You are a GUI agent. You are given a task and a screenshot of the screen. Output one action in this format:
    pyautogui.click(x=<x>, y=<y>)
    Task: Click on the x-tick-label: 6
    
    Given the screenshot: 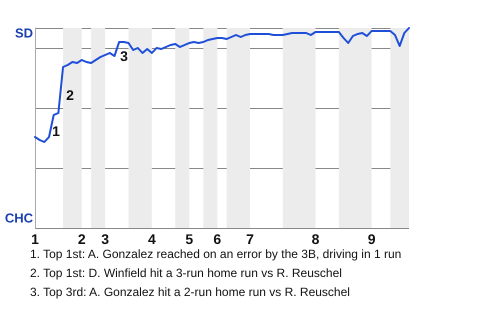 What is the action you would take?
    pyautogui.click(x=217, y=239)
    